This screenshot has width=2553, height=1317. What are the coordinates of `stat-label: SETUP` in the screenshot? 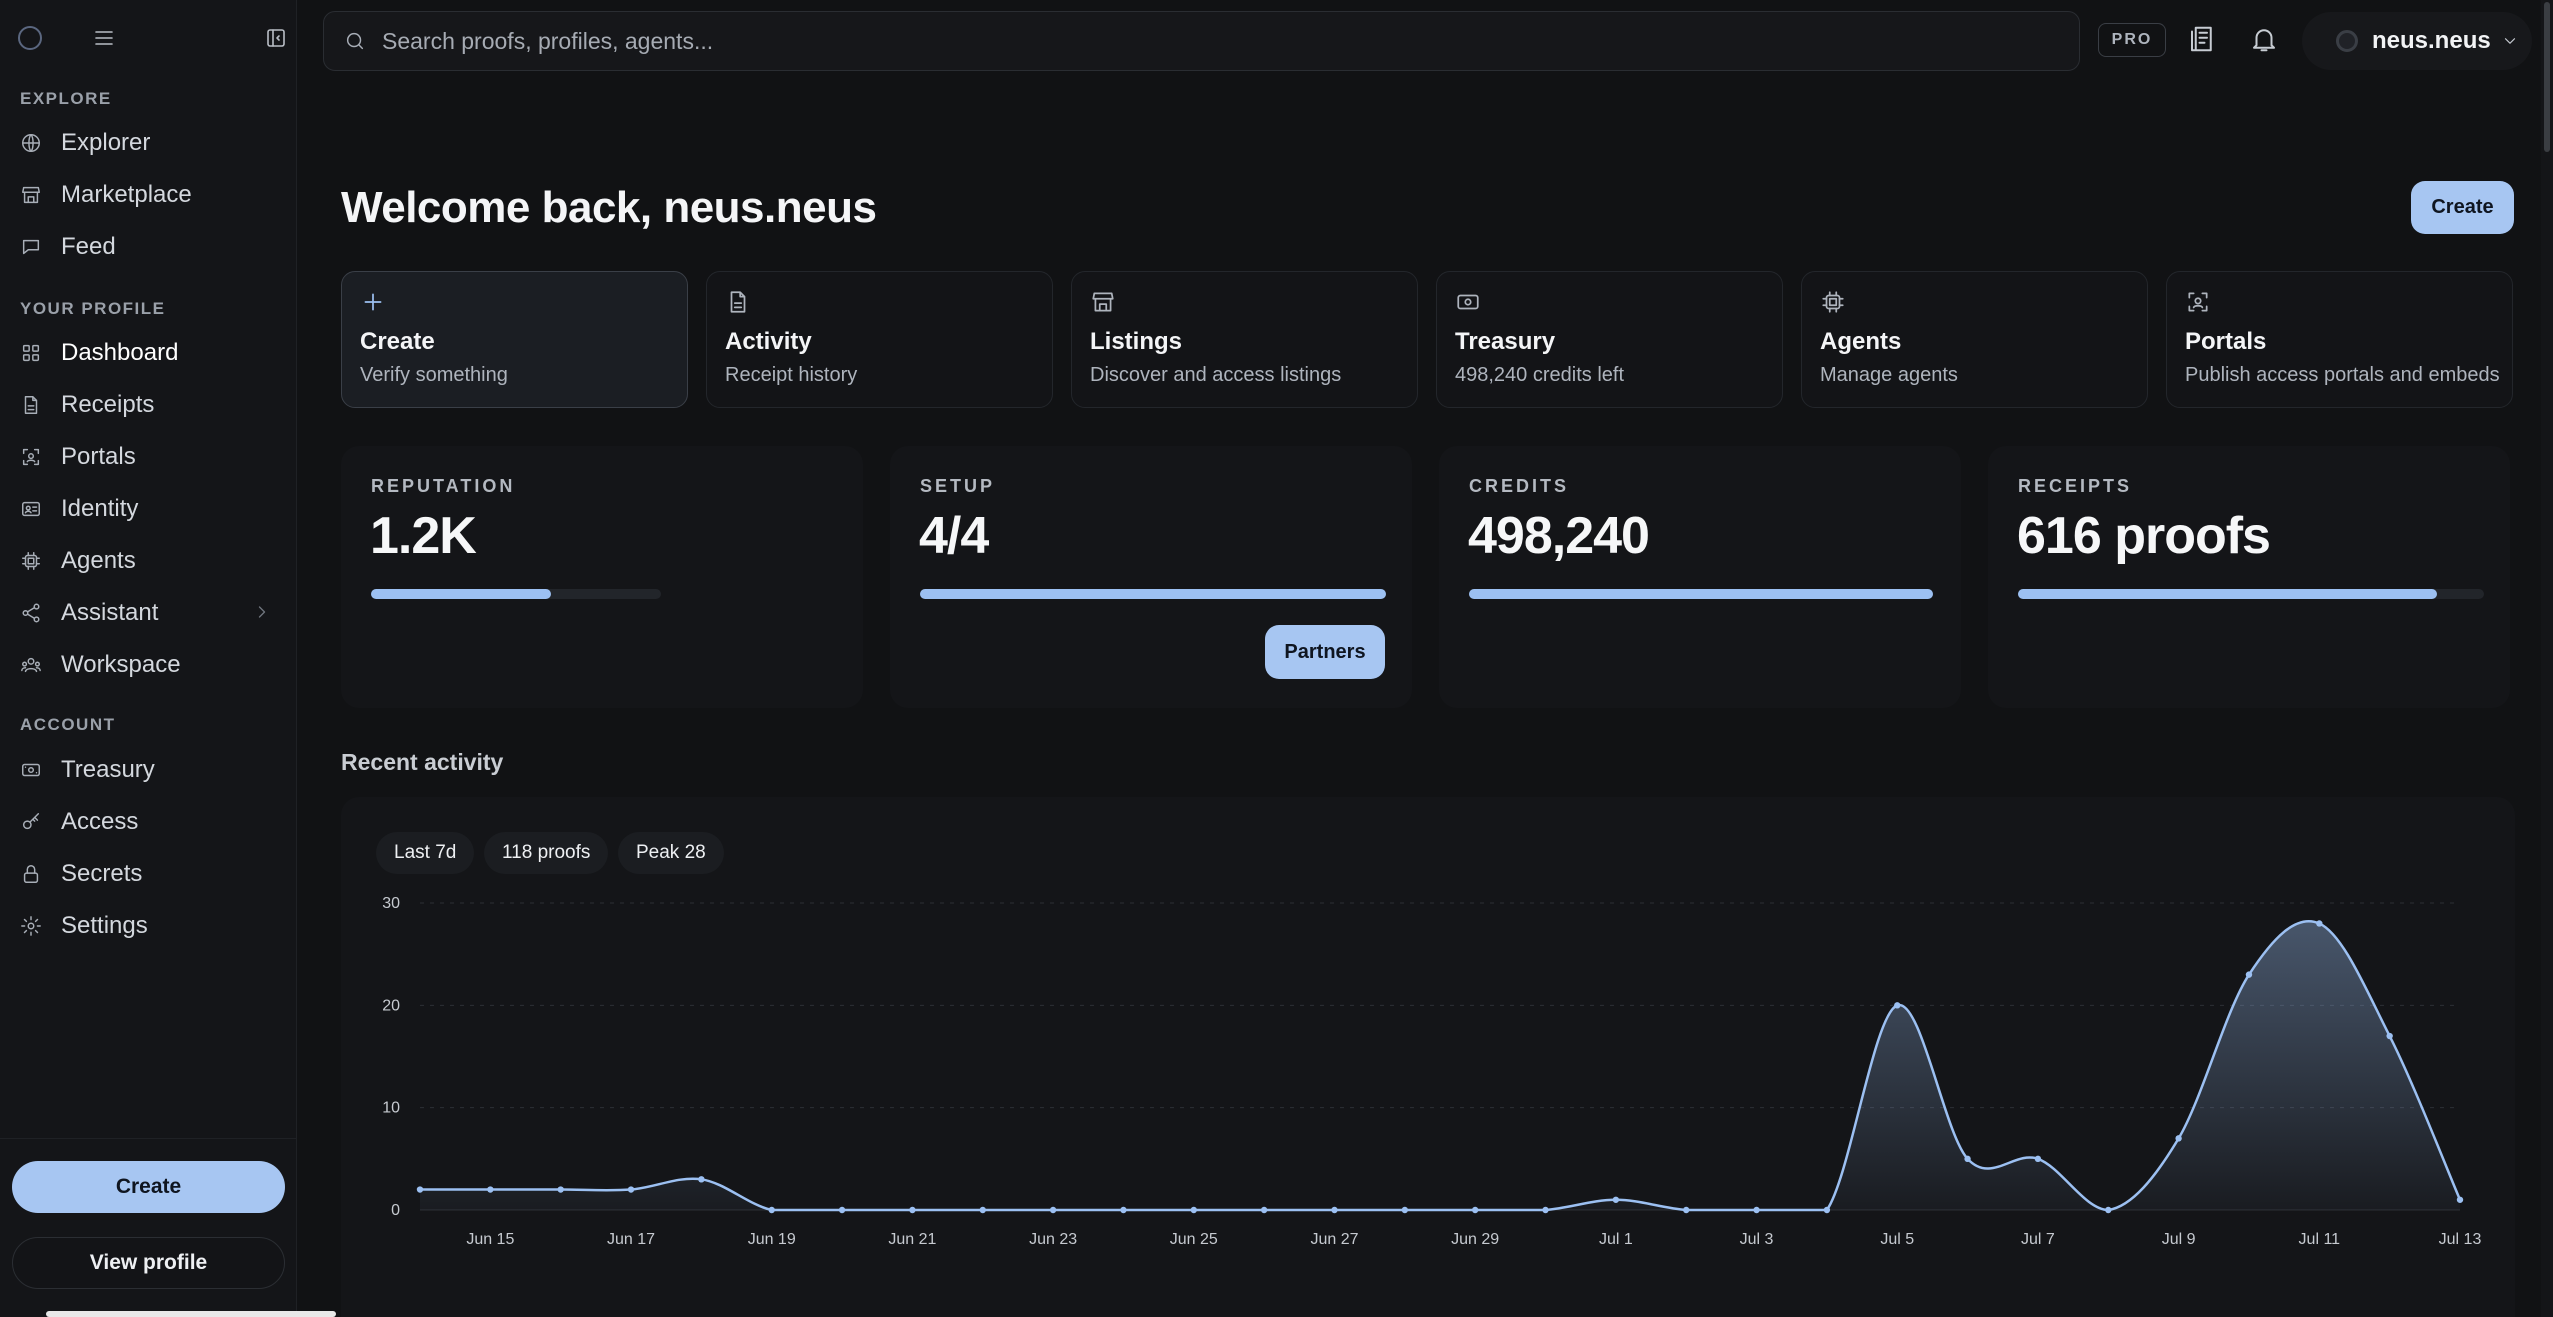 It's located at (958, 486).